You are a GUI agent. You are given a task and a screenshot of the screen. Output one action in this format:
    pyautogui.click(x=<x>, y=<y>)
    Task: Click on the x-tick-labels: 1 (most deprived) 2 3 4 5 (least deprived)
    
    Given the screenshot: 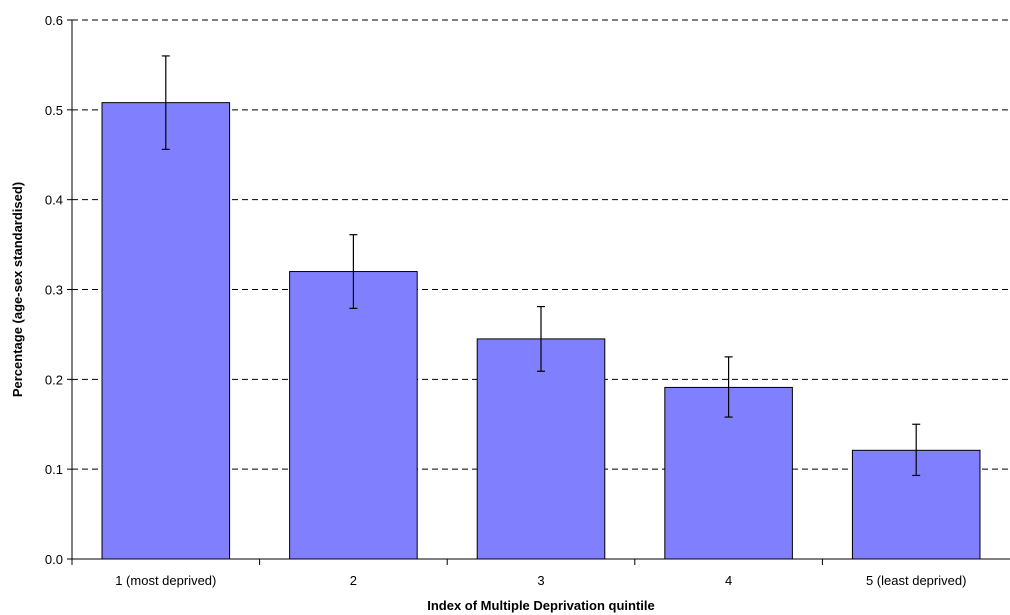 What is the action you would take?
    pyautogui.click(x=519, y=573)
    